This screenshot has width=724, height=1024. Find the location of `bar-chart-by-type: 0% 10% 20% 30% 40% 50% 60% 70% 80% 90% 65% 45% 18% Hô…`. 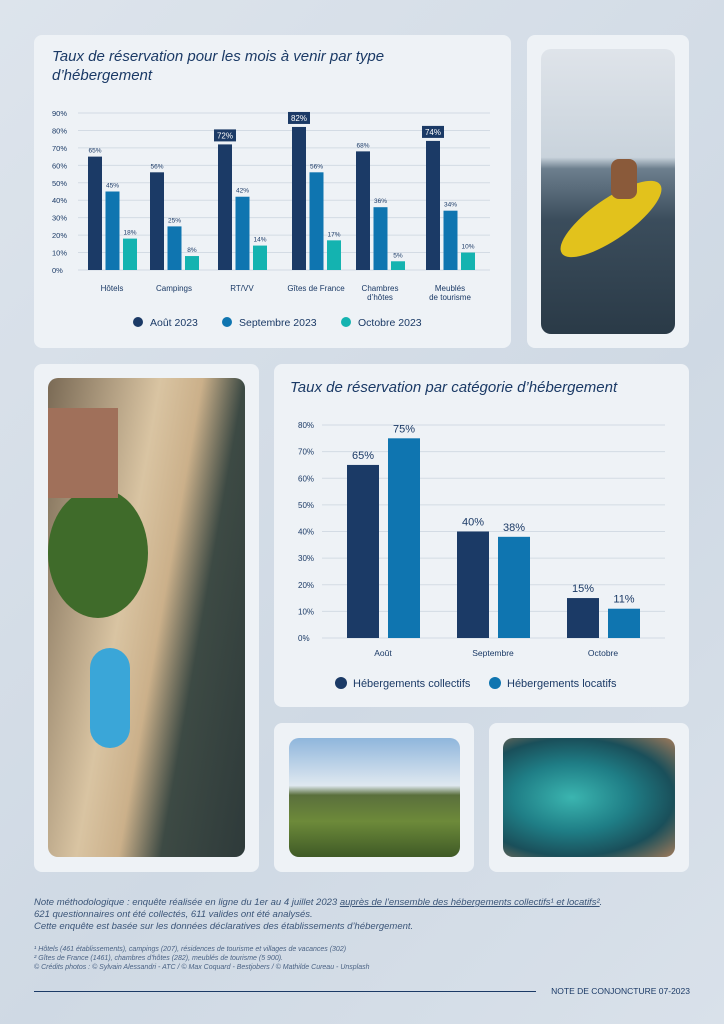

bar-chart-by-type: 0% 10% 20% 30% 40% 50% 60% 70% 80% 90% 65% 45% 18% Hô… is located at coordinates (271, 219).